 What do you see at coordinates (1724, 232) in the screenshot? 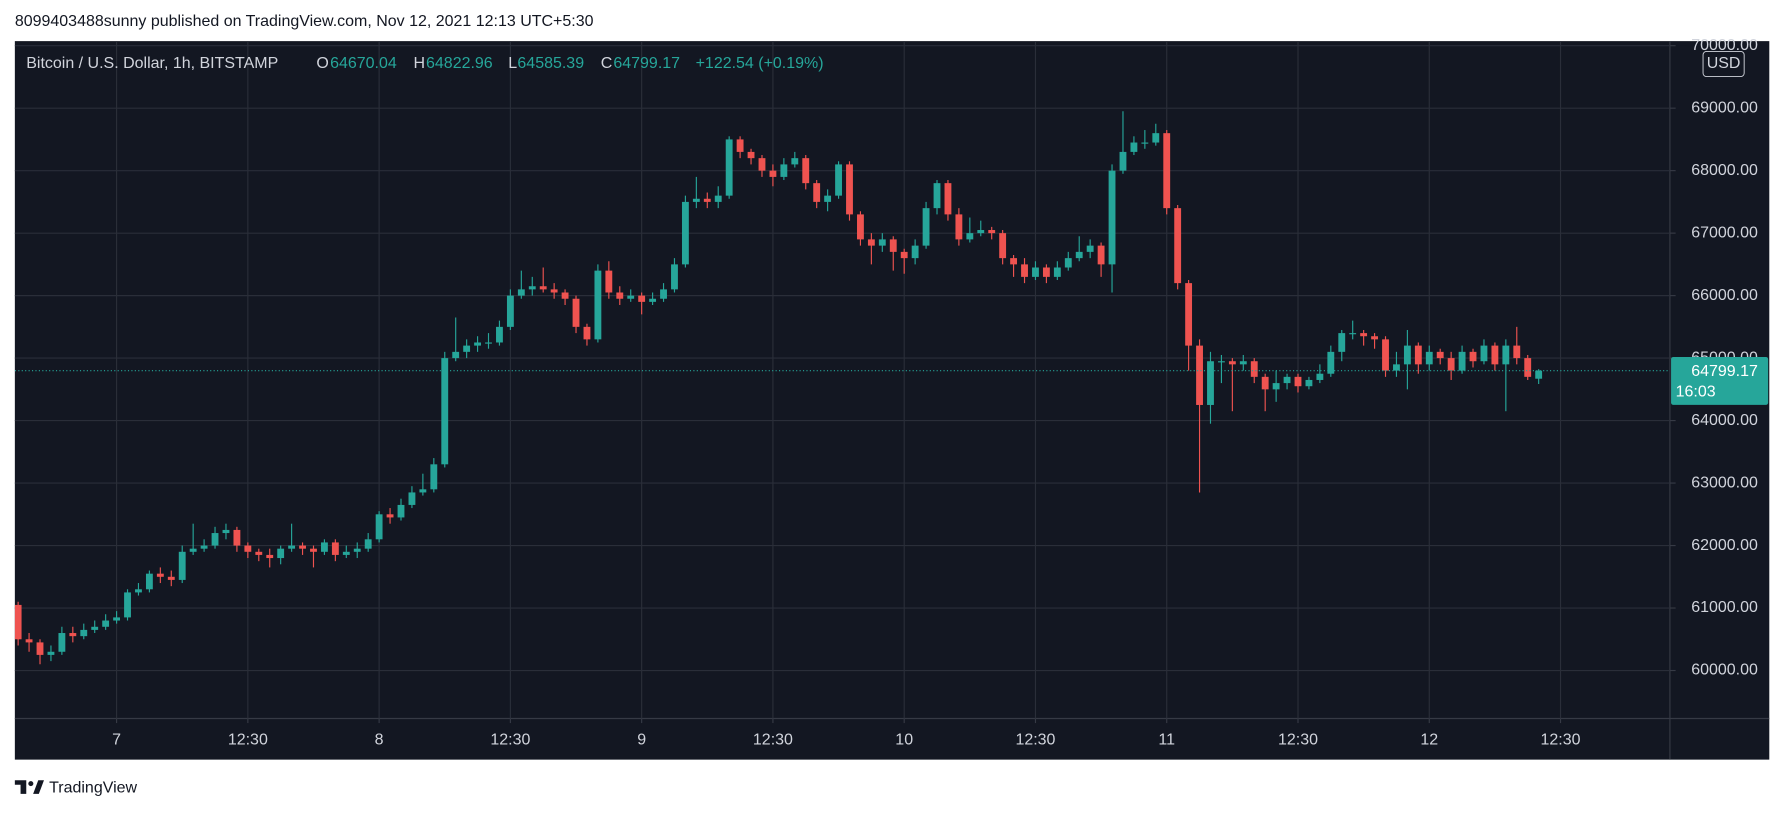
I see `y-tick-label: 67000.00` at bounding box center [1724, 232].